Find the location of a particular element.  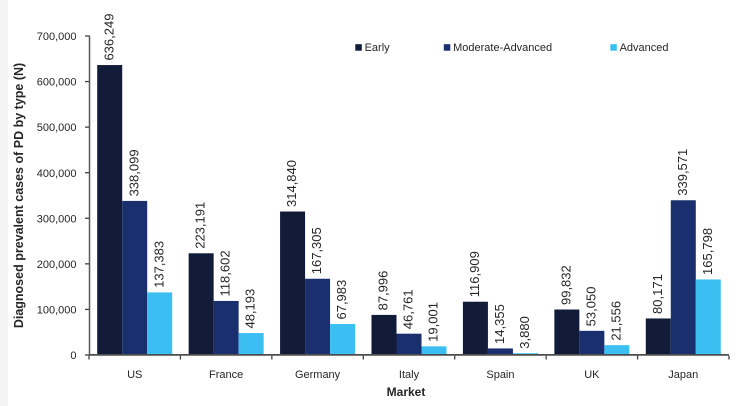

svg-text: Advanced is located at coordinates (644, 48).